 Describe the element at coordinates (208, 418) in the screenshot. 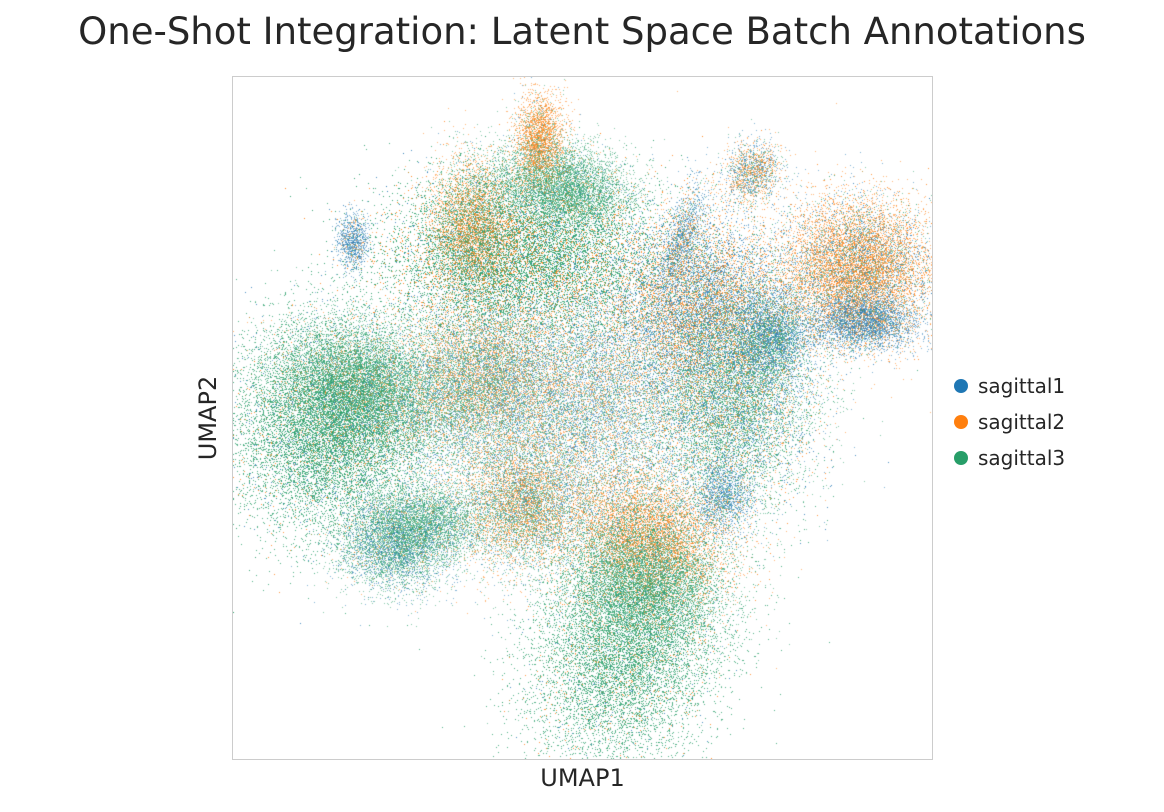

I see `y-axis-label: UMAP2` at that location.